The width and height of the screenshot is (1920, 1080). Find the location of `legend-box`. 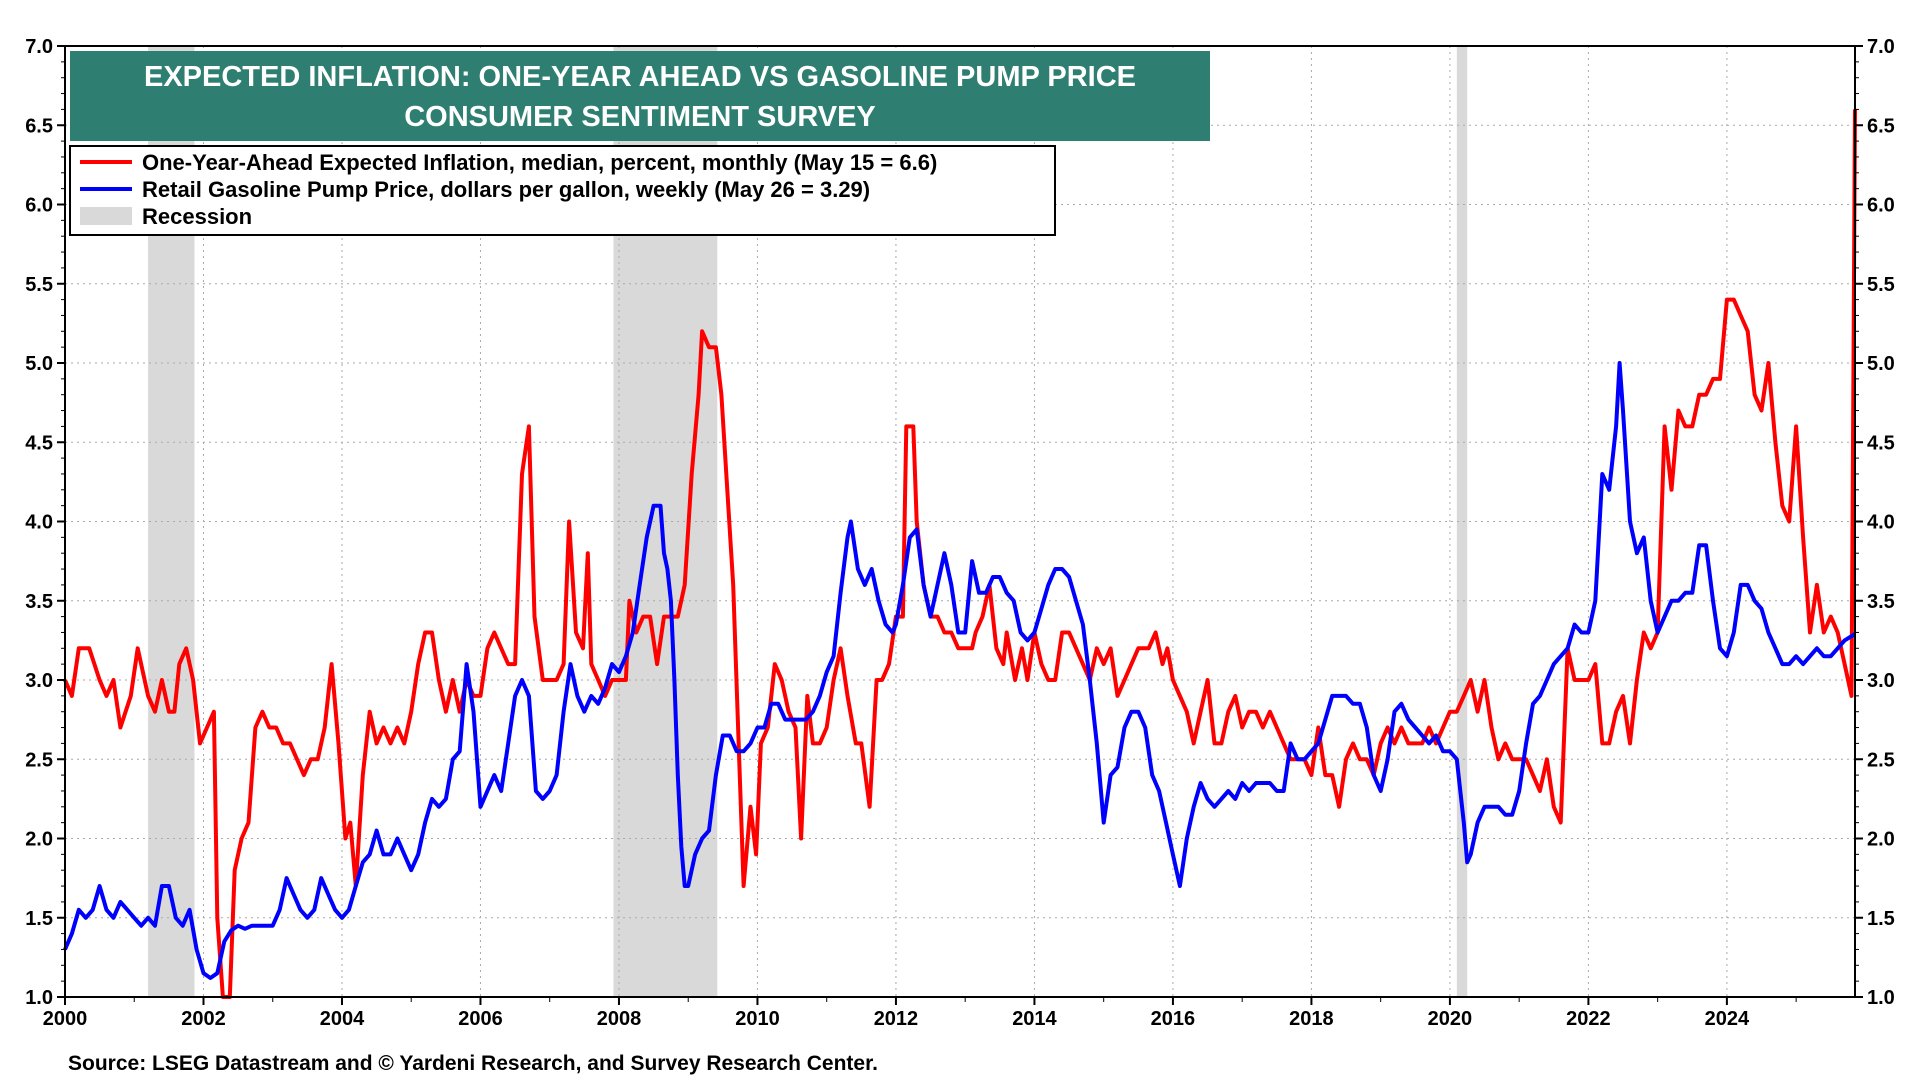

legend-box is located at coordinates (562, 190).